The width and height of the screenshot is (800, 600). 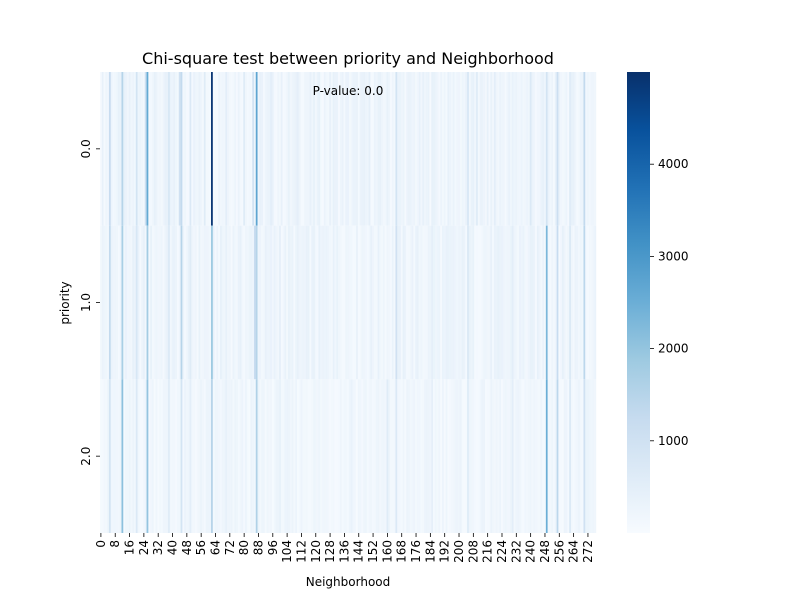 What do you see at coordinates (101, 544) in the screenshot?
I see `x-tick-label: 0` at bounding box center [101, 544].